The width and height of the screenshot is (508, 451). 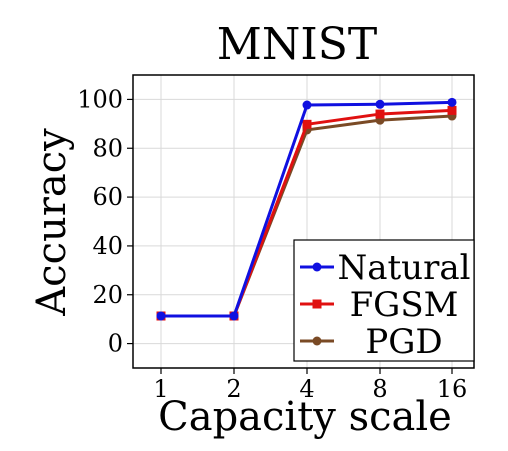 I want to click on legend-entry-natural: Natural, so click(x=385, y=268).